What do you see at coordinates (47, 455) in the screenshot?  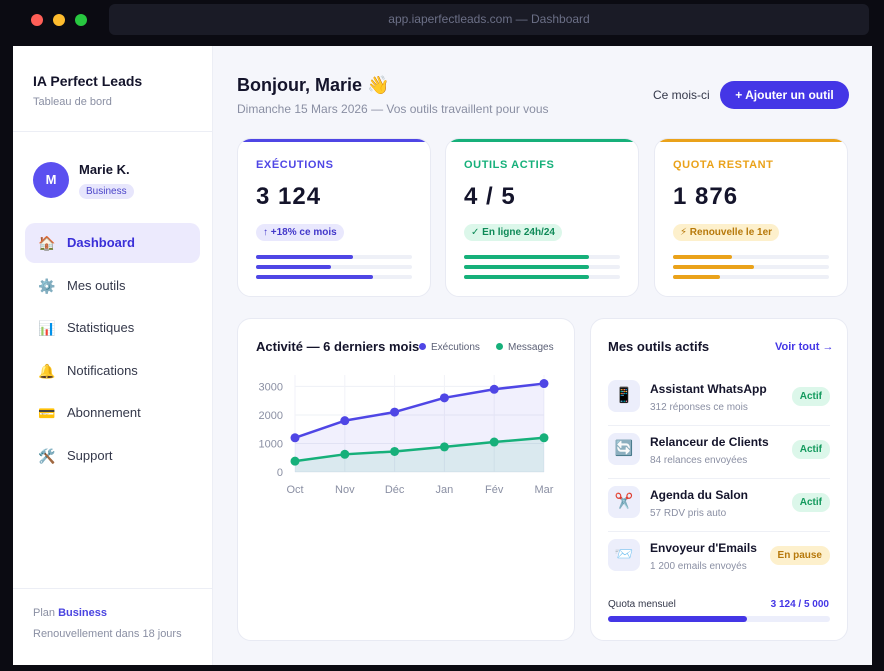 I see `tools-icon: 🛠️` at bounding box center [47, 455].